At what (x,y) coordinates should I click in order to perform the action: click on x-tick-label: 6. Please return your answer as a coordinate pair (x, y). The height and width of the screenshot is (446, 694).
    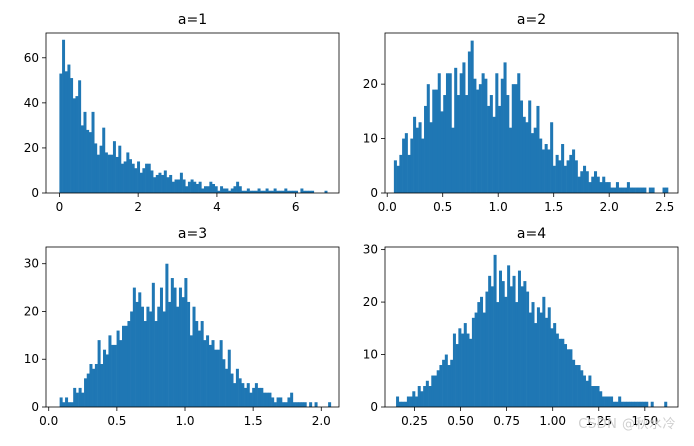
    Looking at the image, I should click on (296, 207).